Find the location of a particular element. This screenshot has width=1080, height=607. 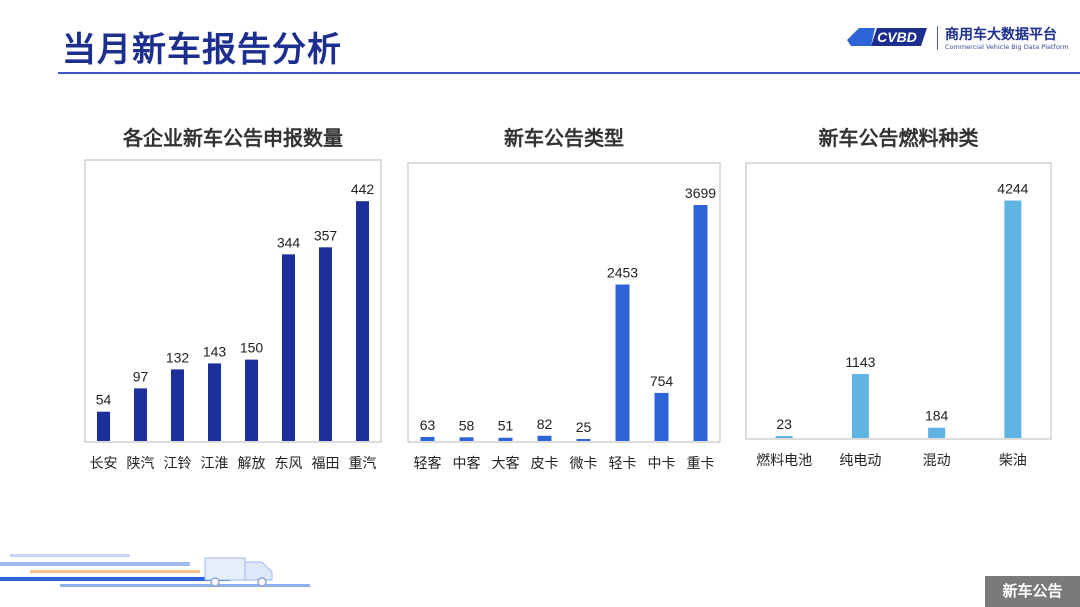

chart-fuel-data-label: 23 is located at coordinates (784, 424).